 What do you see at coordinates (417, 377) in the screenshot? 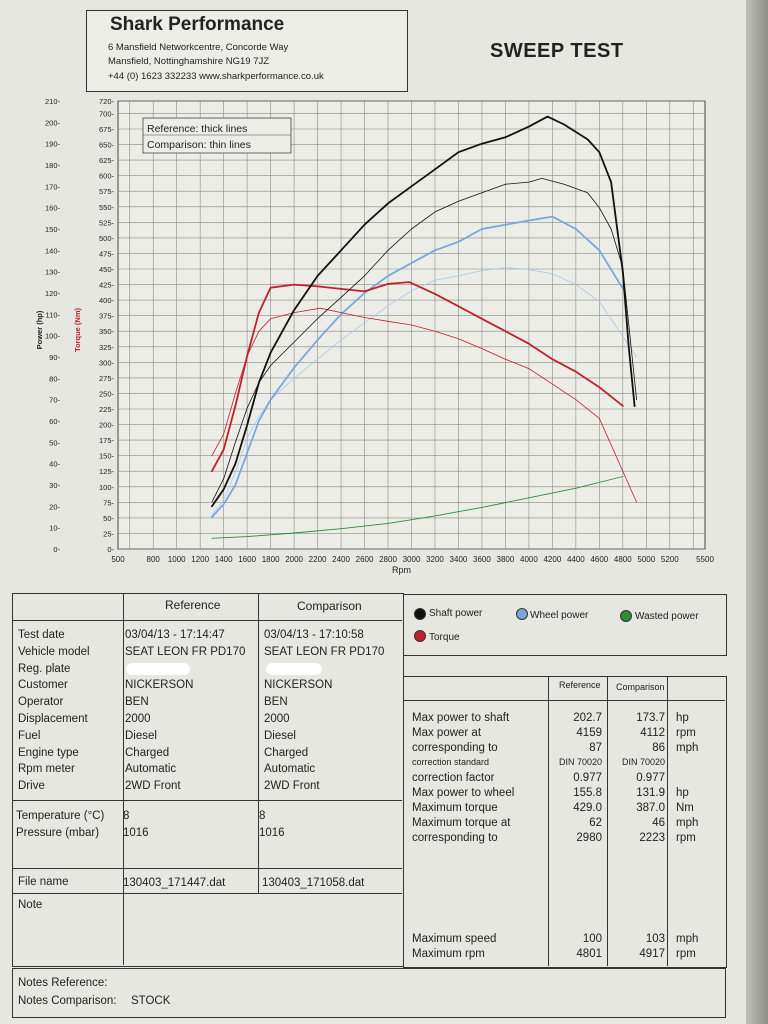
I see `torque-reference-line` at bounding box center [417, 377].